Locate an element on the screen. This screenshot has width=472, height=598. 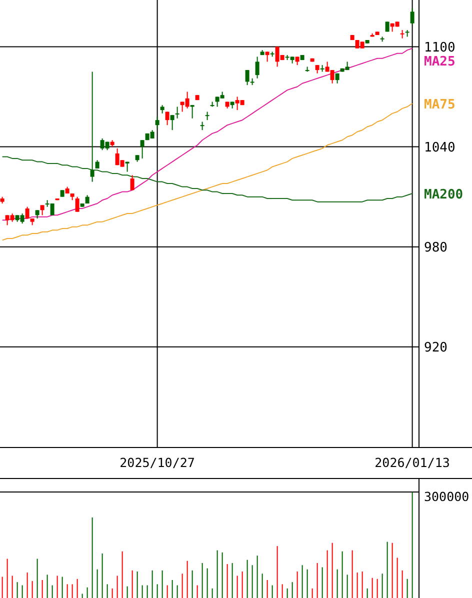
x-tick-label: 2026/01/13 is located at coordinates (412, 462).